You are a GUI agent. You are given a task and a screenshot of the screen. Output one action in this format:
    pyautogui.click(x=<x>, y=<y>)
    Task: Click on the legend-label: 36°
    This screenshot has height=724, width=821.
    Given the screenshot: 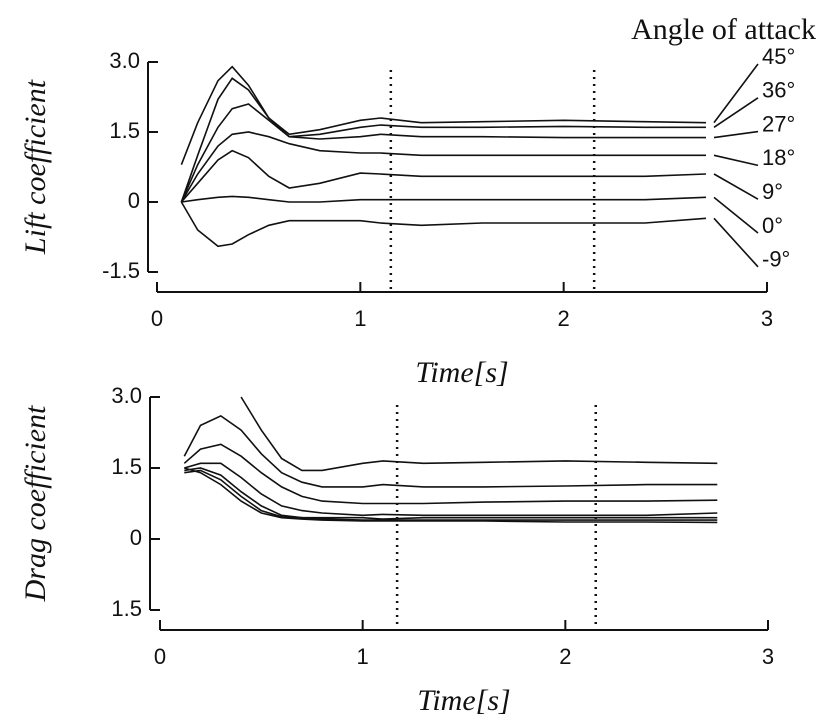 What is the action you would take?
    pyautogui.click(x=778, y=90)
    